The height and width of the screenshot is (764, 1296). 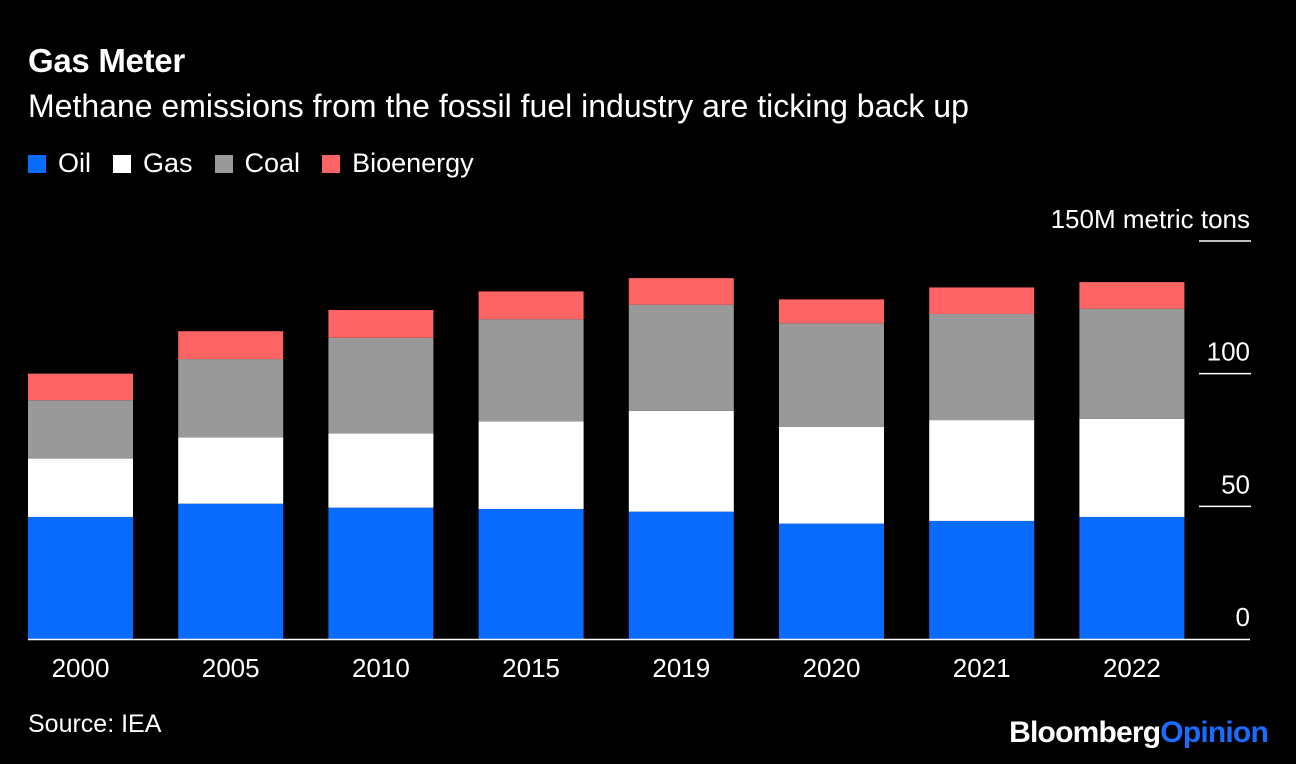 I want to click on bar-gas-2010, so click(x=381, y=470).